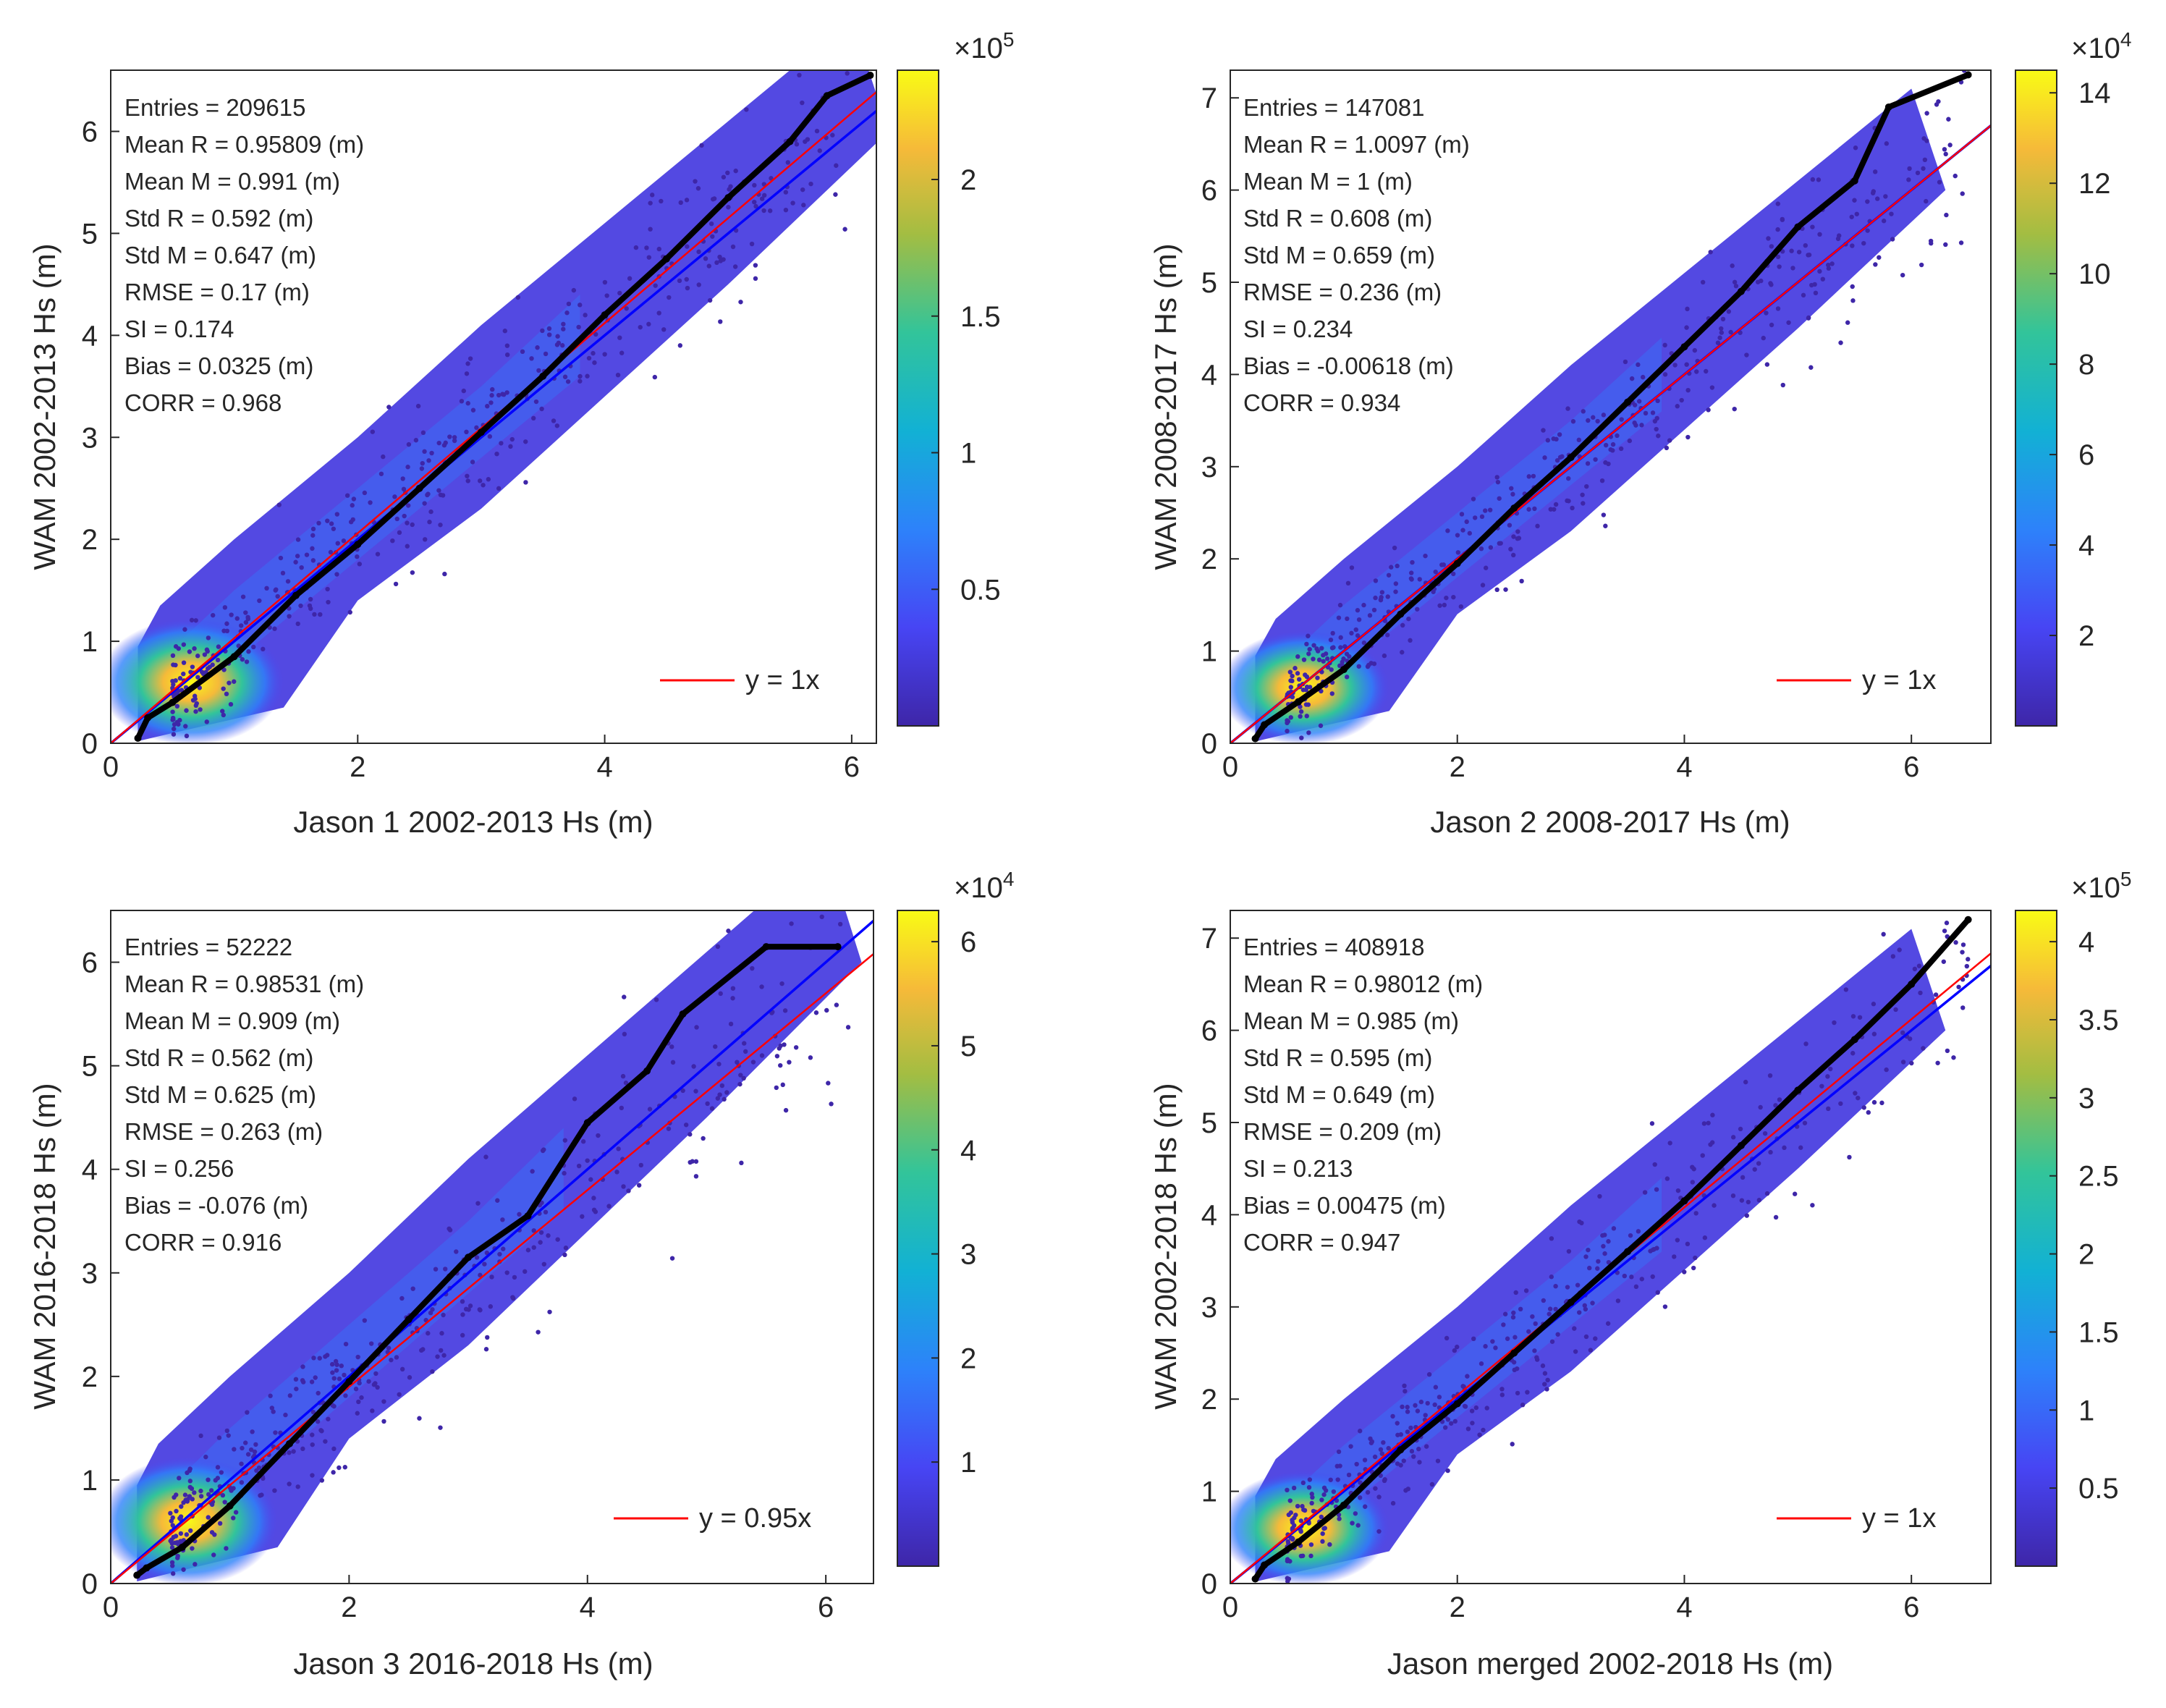 The image size is (2166, 1708). I want to click on colorbar-bottom-left, so click(918, 1238).